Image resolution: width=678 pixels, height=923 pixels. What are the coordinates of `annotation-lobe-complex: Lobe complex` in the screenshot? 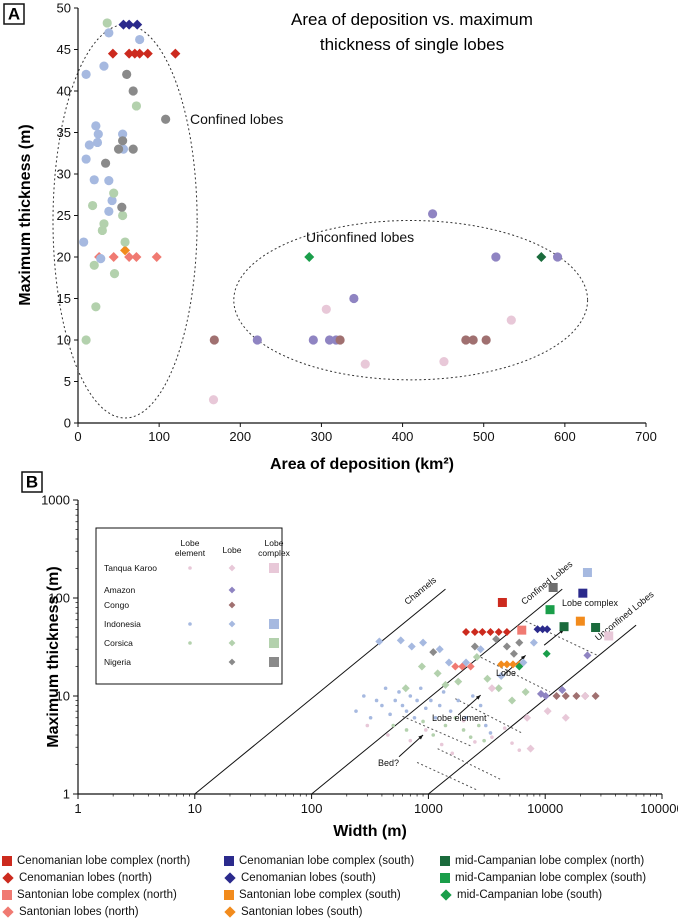 It's located at (590, 603).